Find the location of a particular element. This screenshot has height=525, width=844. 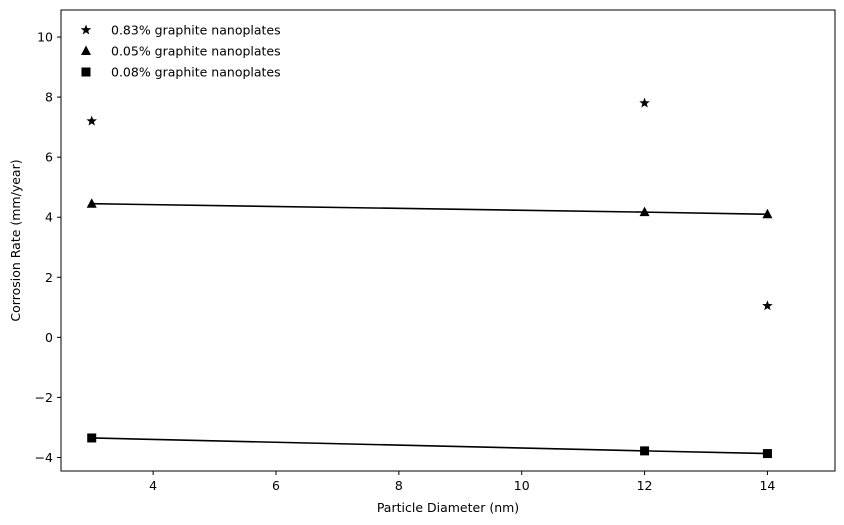

legend-marker-triangle is located at coordinates (86, 50).